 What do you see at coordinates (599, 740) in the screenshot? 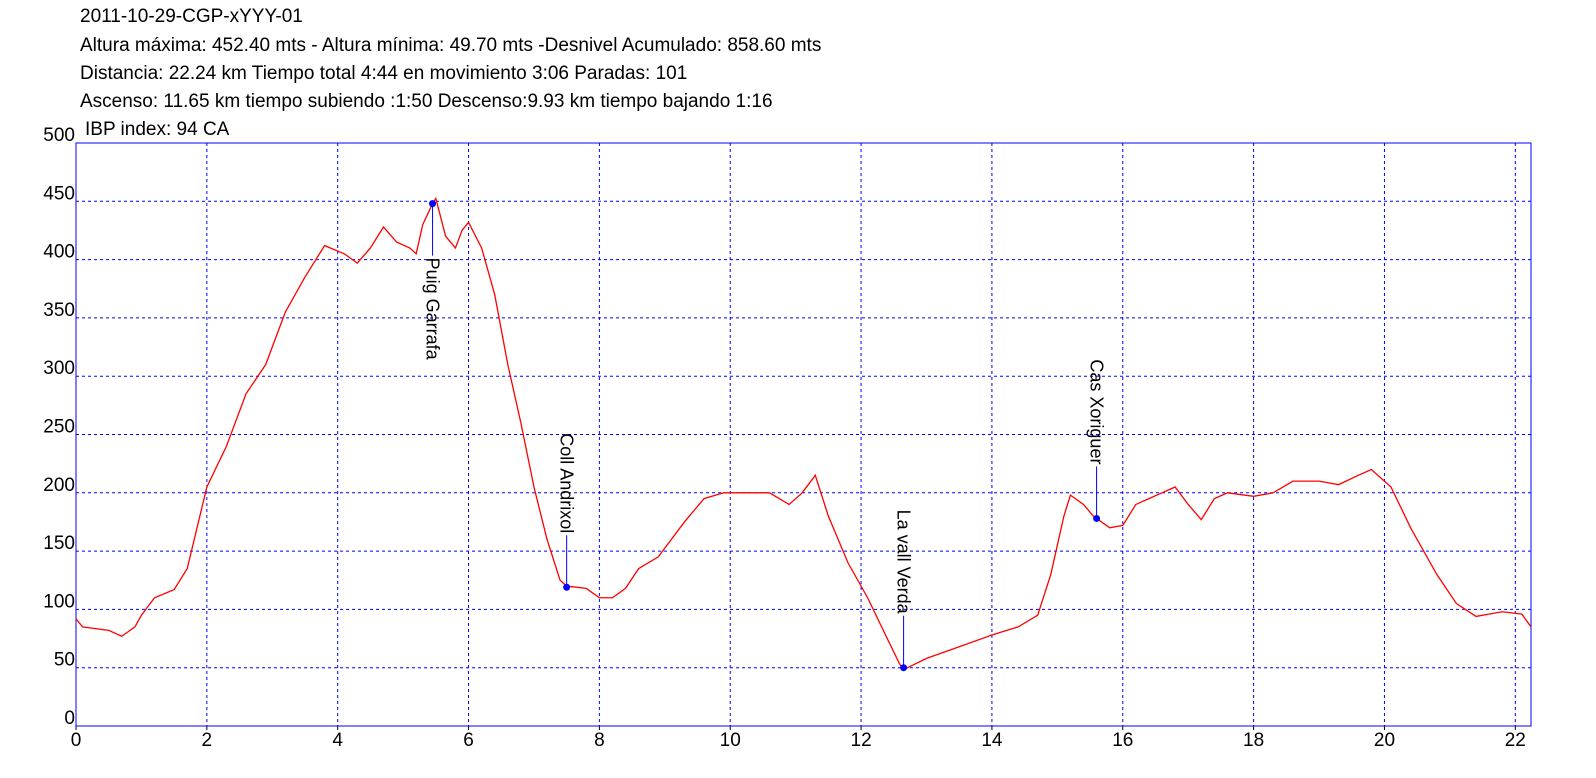
I see `x-tick-label: 8` at bounding box center [599, 740].